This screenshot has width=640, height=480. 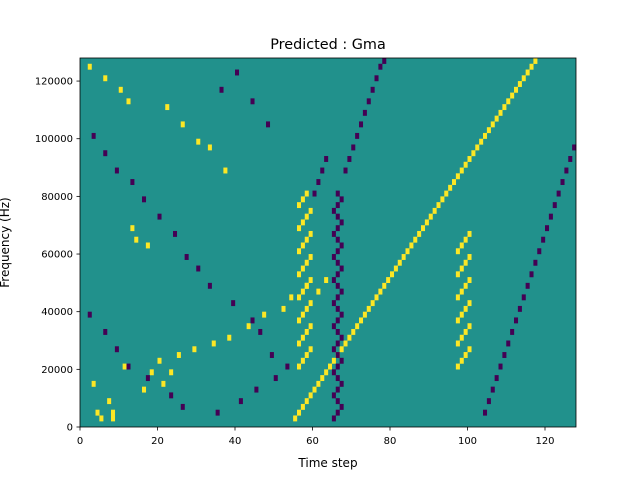 What do you see at coordinates (70, 428) in the screenshot?
I see `y-tick-label: 0` at bounding box center [70, 428].